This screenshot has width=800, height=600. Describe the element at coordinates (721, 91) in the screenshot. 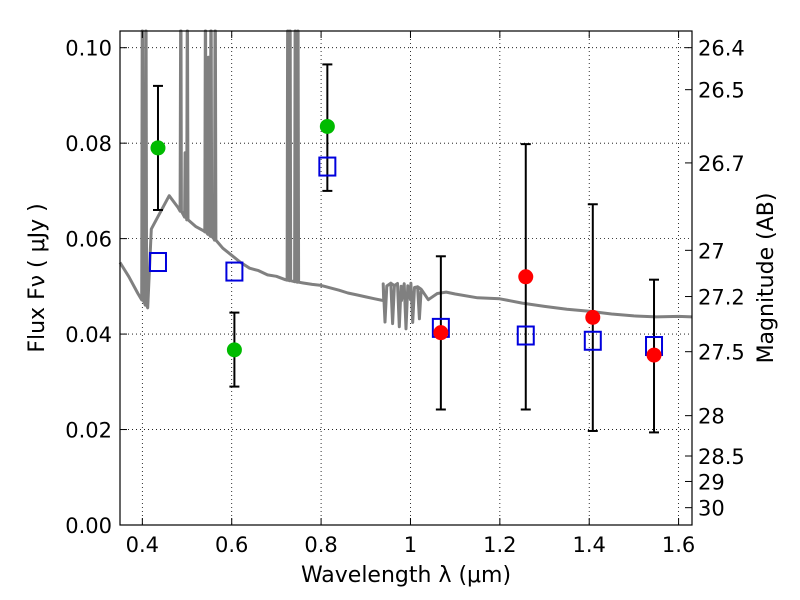

I see `right-tick-label: 26.5` at that location.